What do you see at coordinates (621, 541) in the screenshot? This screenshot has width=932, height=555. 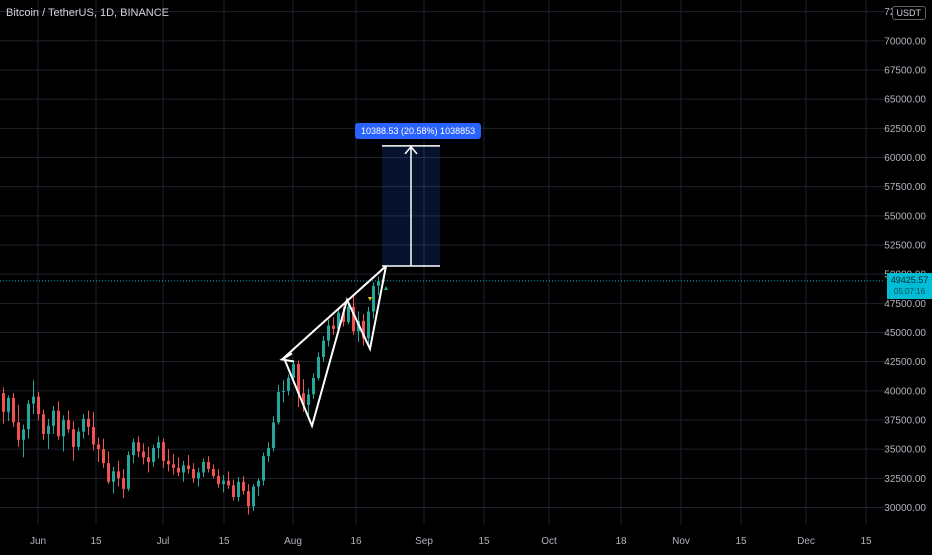 I see `x-tick-label: 18` at bounding box center [621, 541].